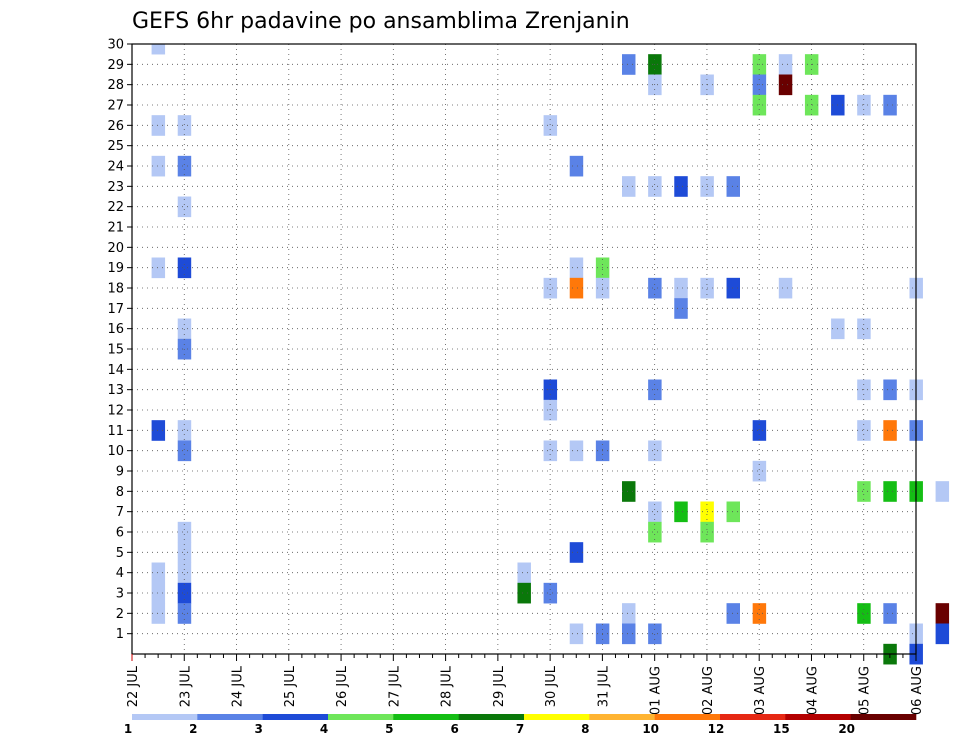 The width and height of the screenshot is (960, 742). Describe the element at coordinates (115, 370) in the screenshot. I see `y-tick-label: 14` at that location.